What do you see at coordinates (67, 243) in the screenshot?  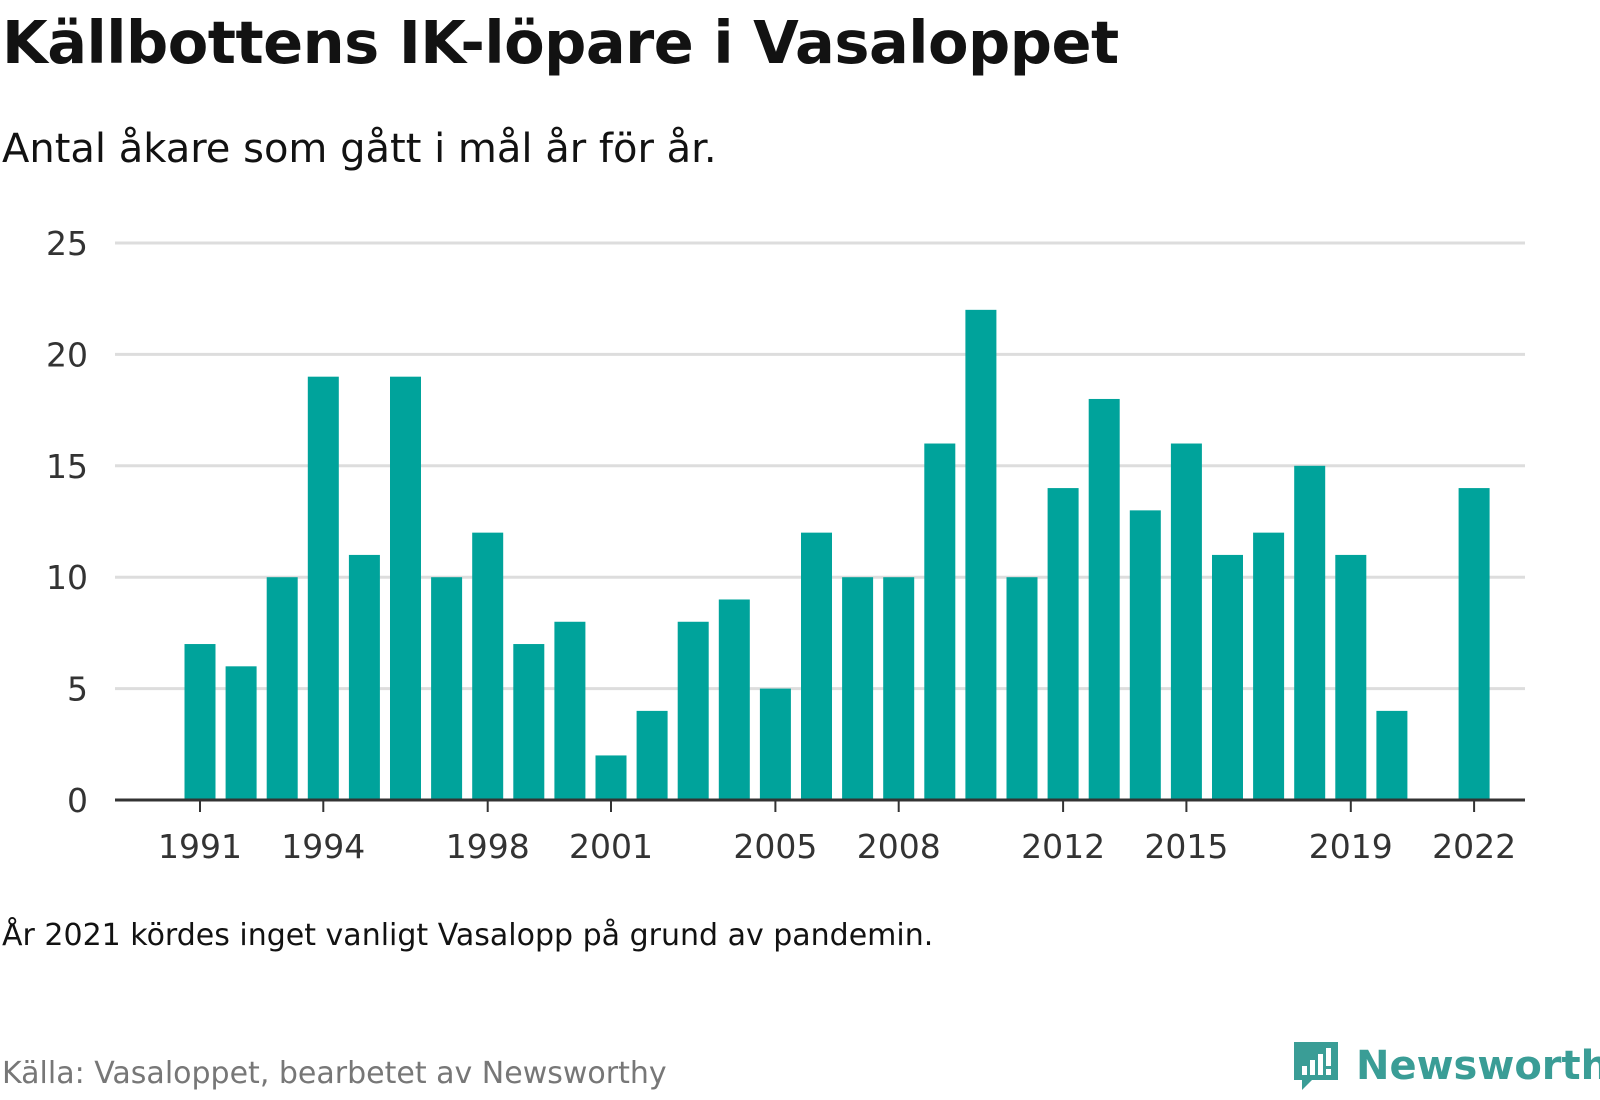 I see `y-tick-label: 25` at bounding box center [67, 243].